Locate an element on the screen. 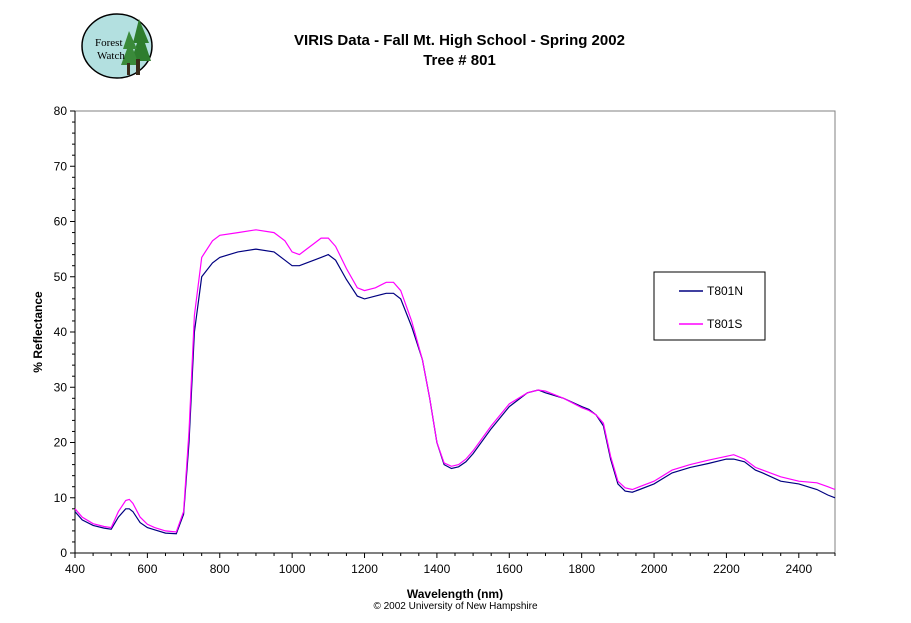  y-tick-label: 20 is located at coordinates (61, 443).